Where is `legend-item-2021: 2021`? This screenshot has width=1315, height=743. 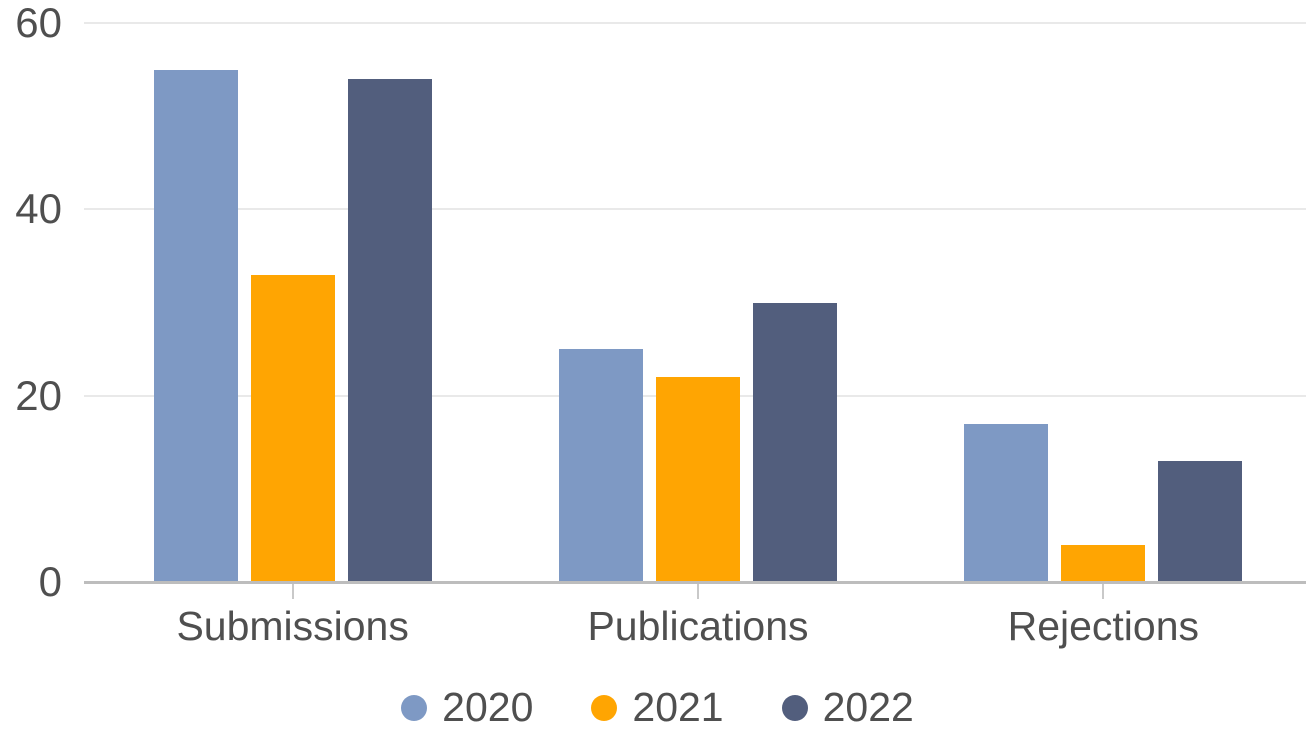 legend-item-2021: 2021 is located at coordinates (657, 707).